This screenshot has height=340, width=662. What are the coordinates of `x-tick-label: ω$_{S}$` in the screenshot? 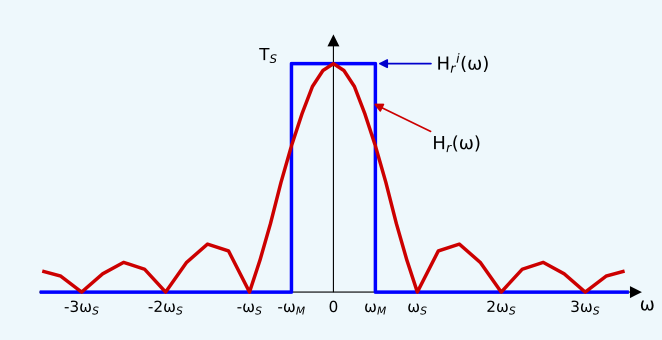 It's located at (417, 309).